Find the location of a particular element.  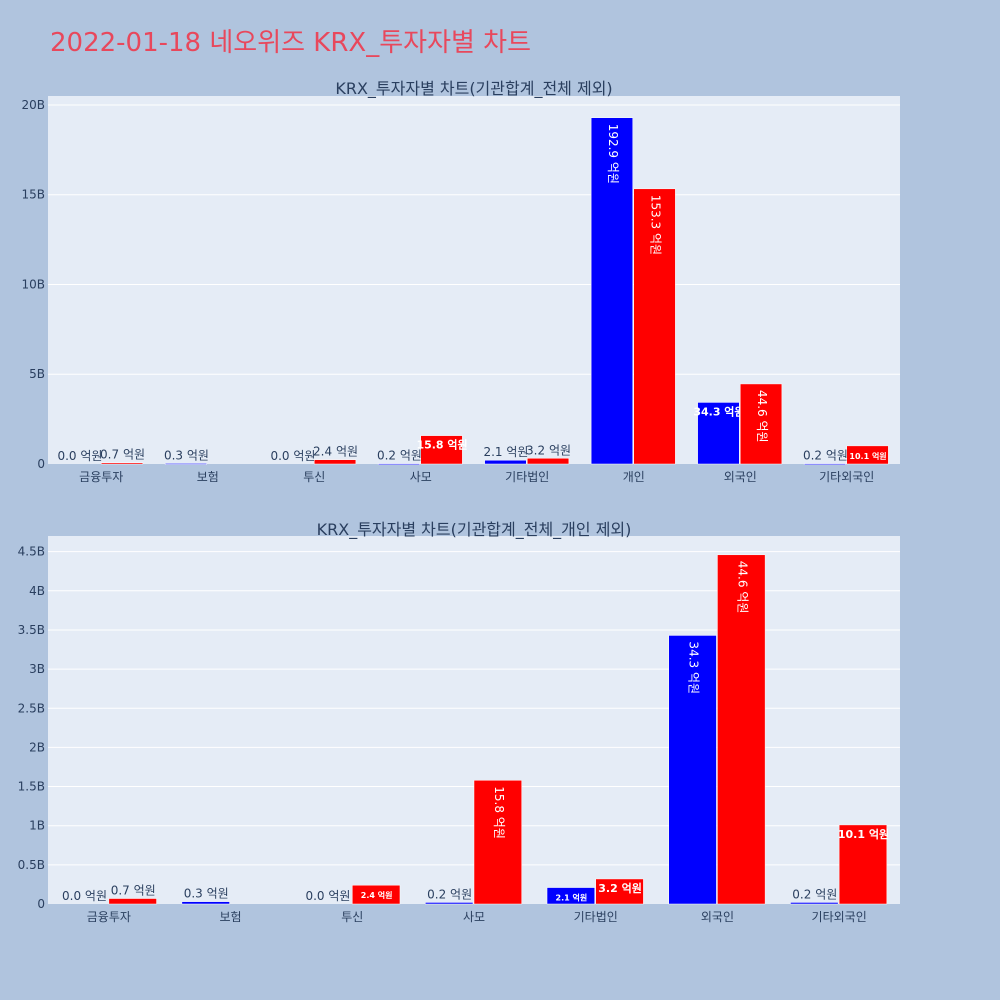

y-tick-label: 1B is located at coordinates (37, 826).